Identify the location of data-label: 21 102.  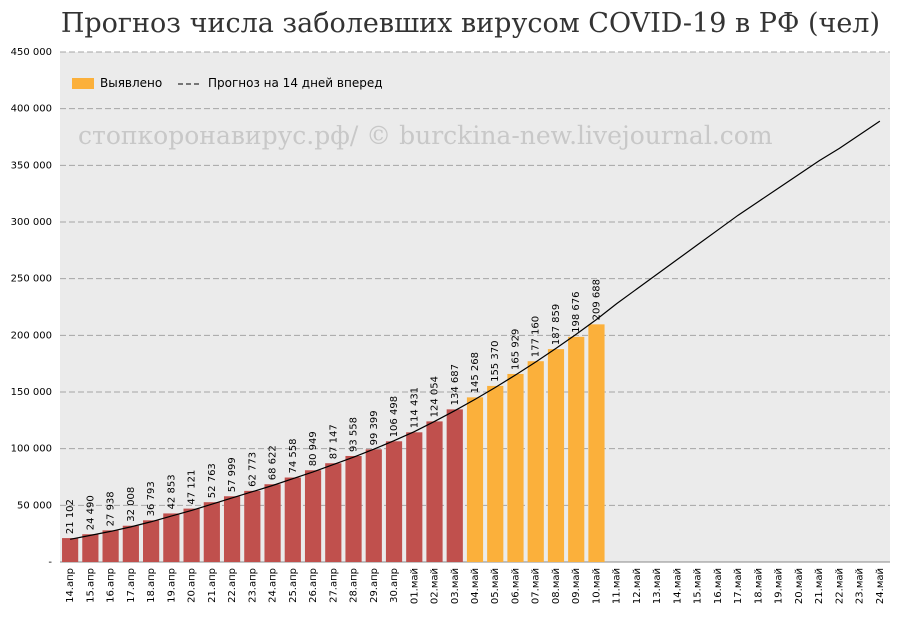
(70, 516).